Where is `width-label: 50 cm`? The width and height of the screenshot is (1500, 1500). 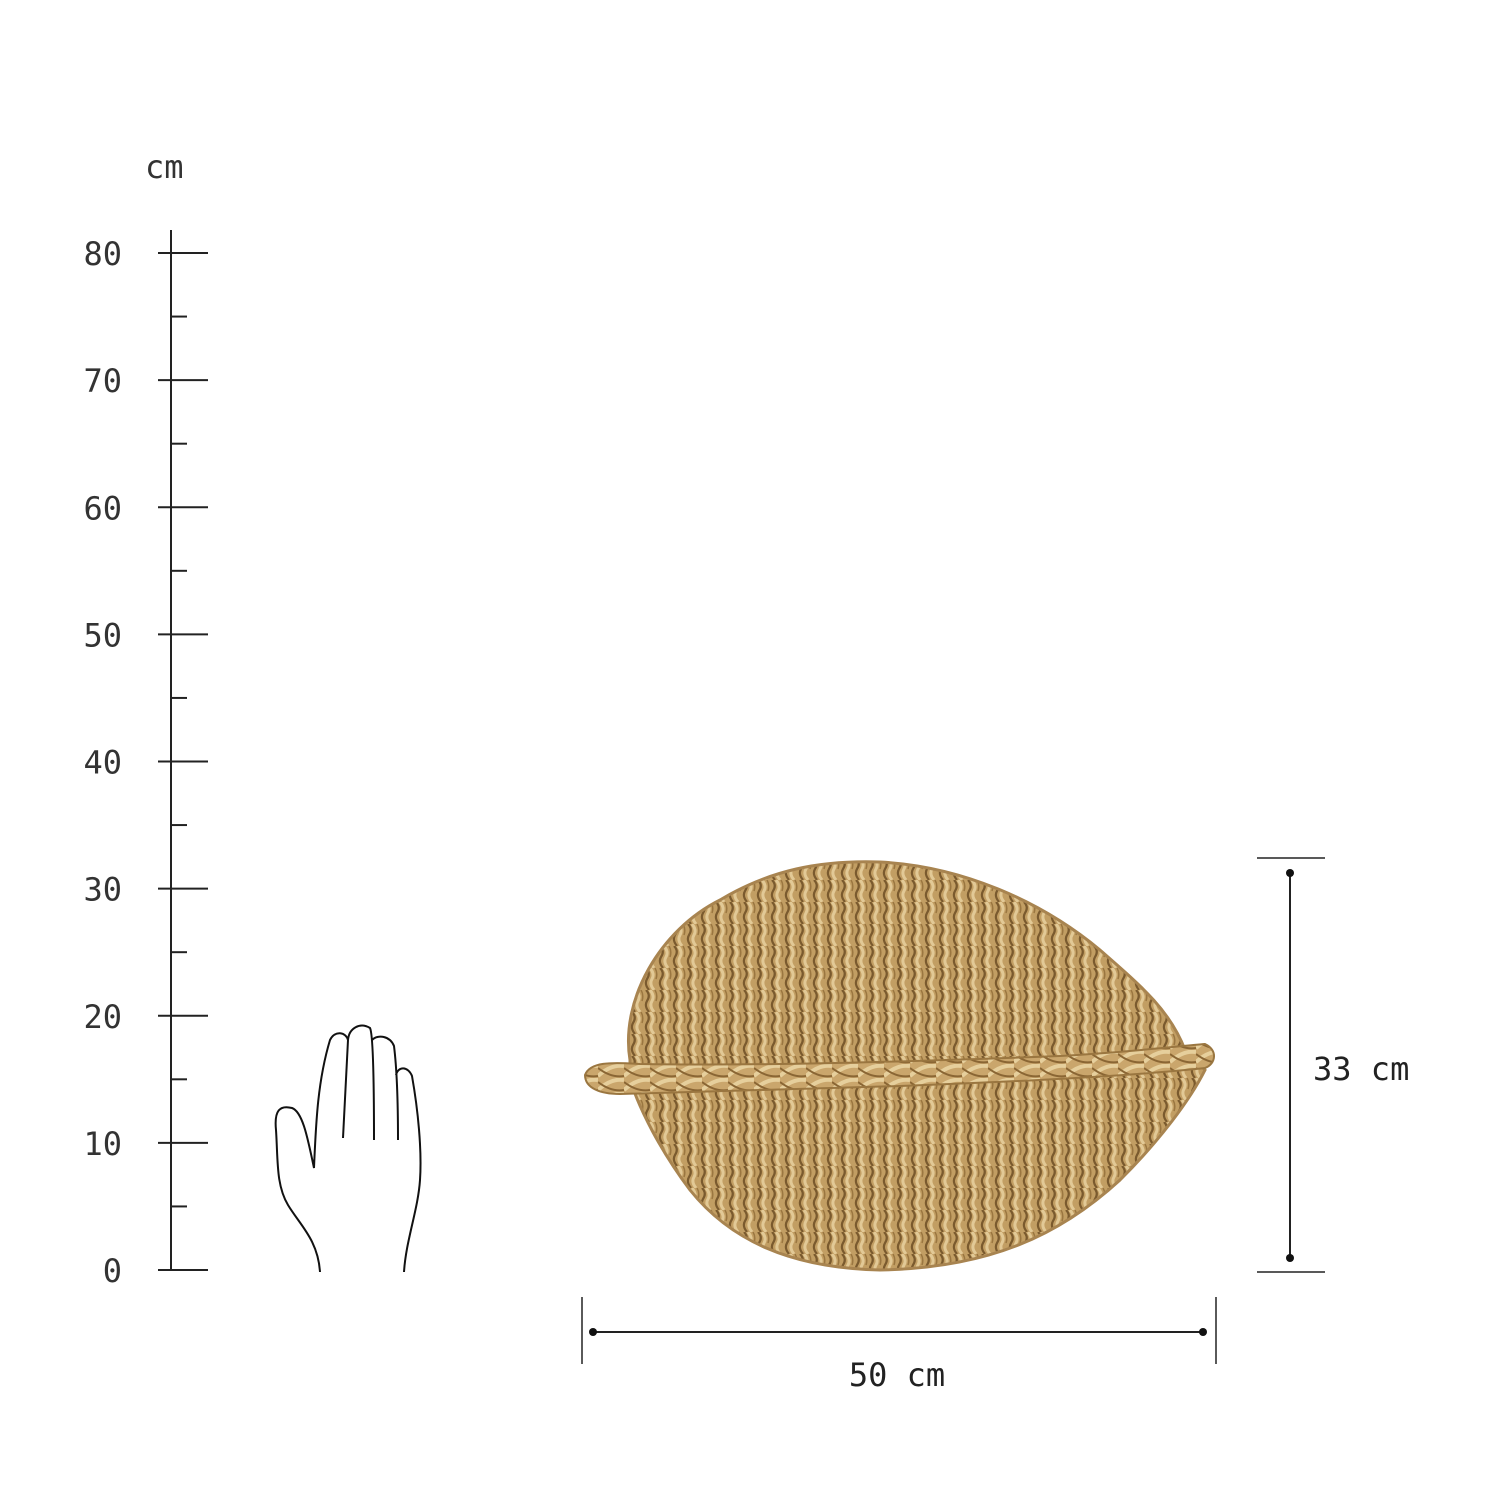 width-label: 50 cm is located at coordinates (897, 1375).